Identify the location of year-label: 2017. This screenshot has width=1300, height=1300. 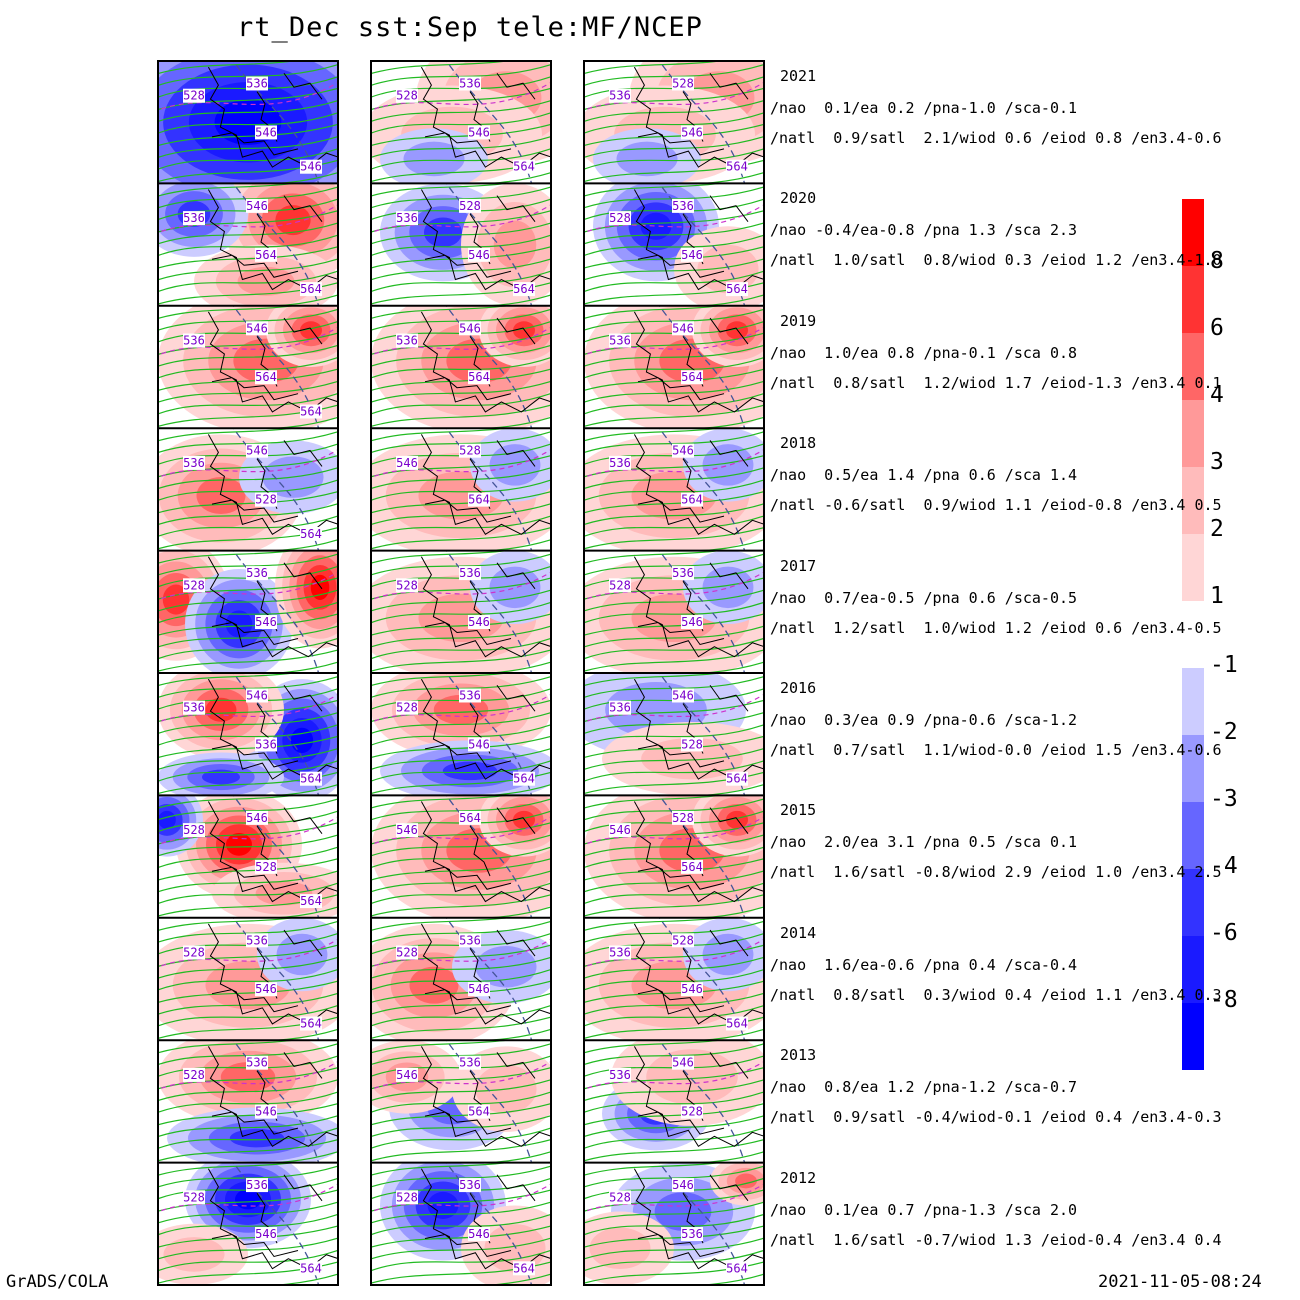
(798, 565).